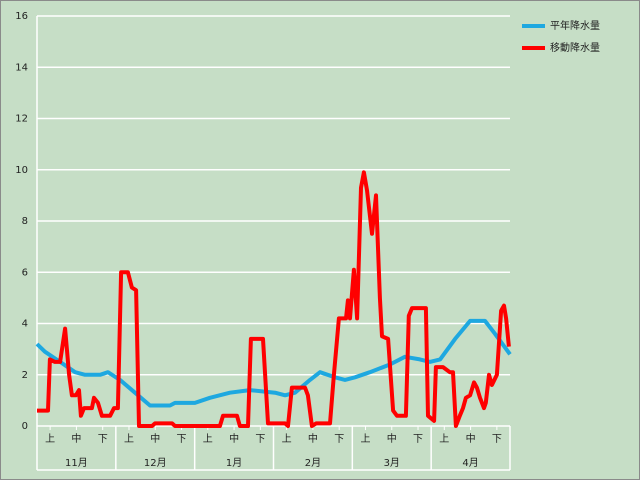  What do you see at coordinates (21, 119) in the screenshot?
I see `y-tick-label: 12` at bounding box center [21, 119].